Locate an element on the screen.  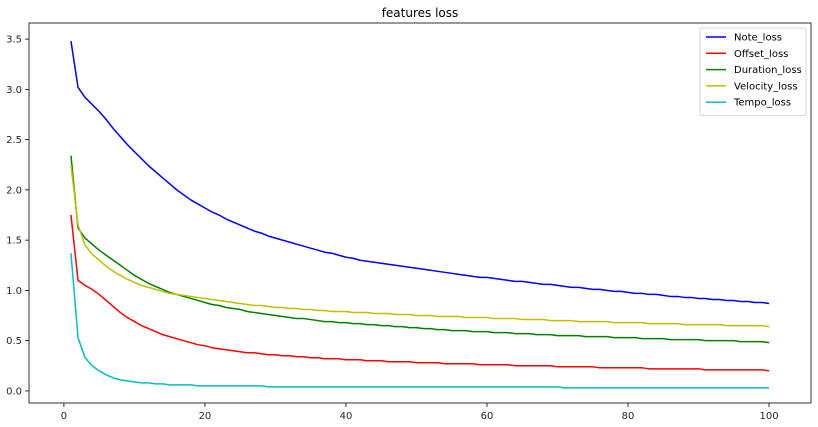
y-tick-label: 0.5 is located at coordinates (14, 341).